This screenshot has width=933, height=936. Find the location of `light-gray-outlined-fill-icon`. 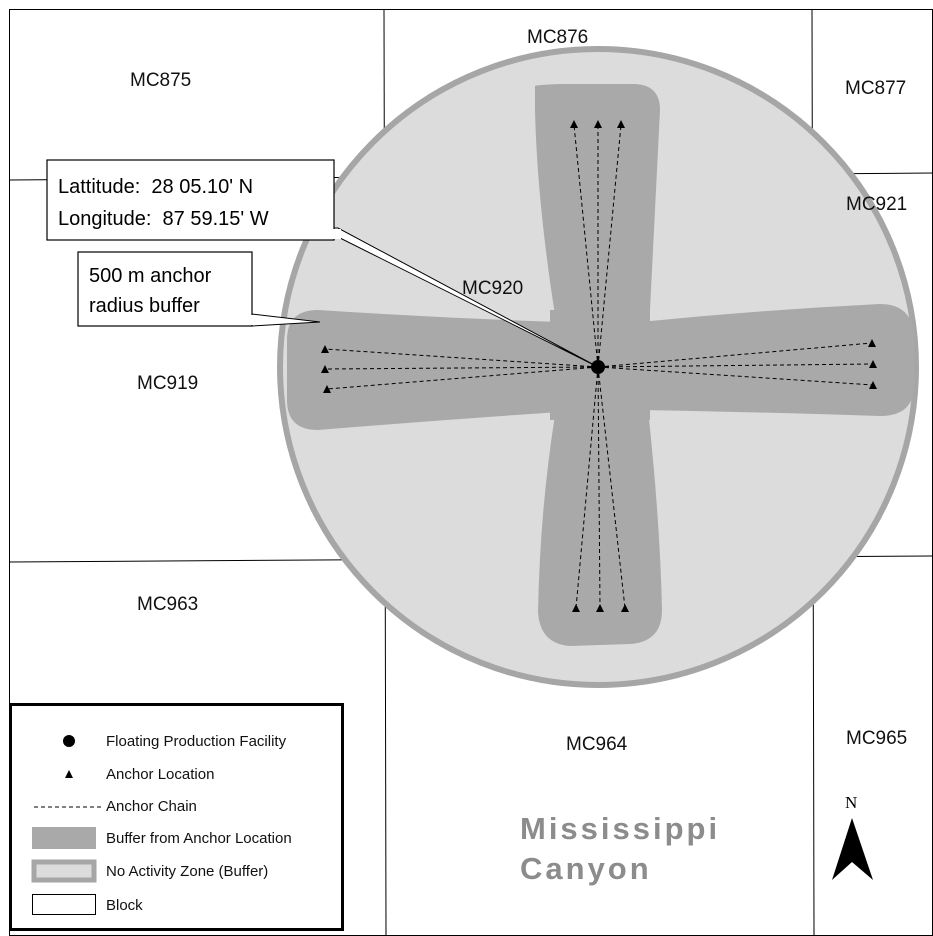

light-gray-outlined-fill-icon is located at coordinates (64, 871).